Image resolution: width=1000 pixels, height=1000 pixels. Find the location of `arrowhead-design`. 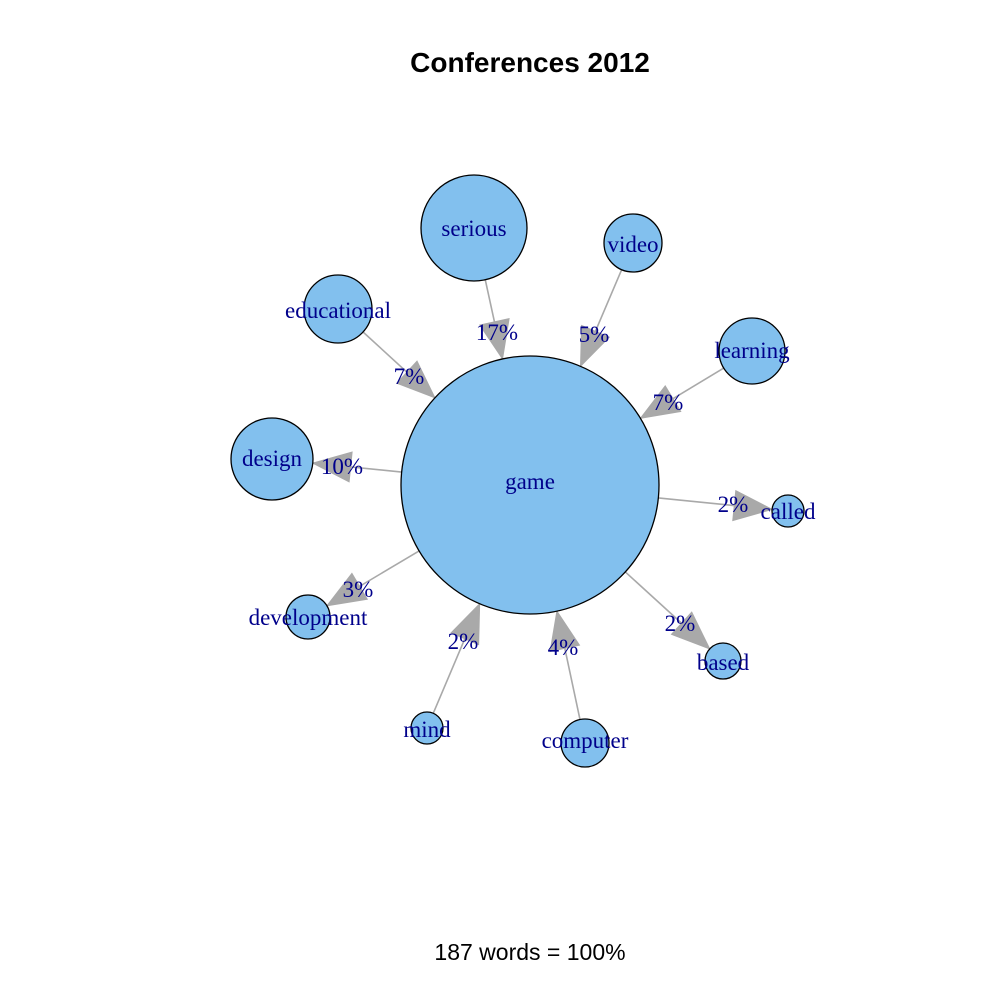

arrowhead-design is located at coordinates (332, 467).